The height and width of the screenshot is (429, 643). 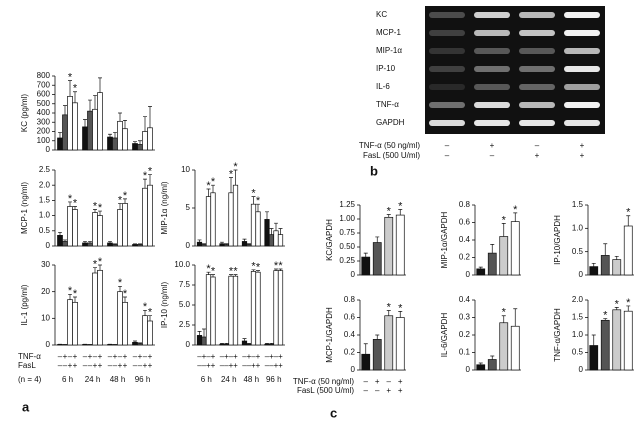 I want to click on y-tick-label: 1.25, so click(x=347, y=204).